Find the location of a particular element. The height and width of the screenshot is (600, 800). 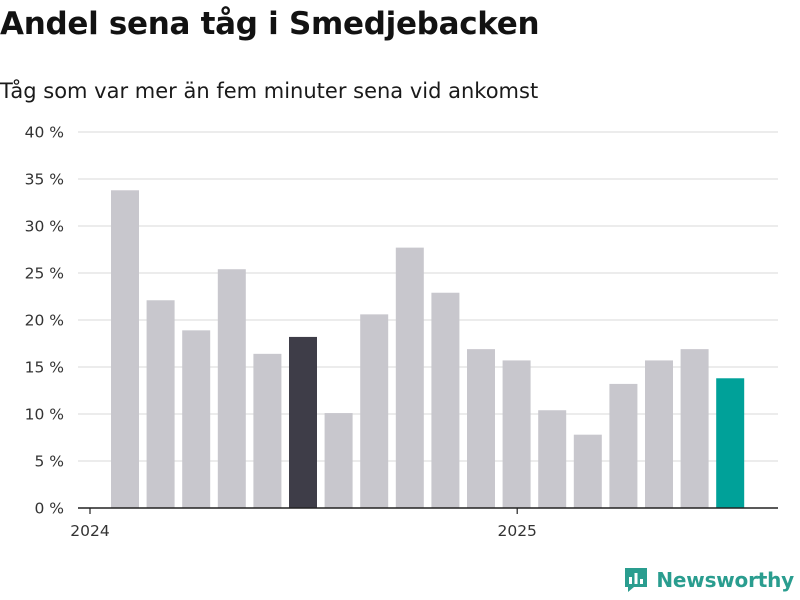

y-tick-label: 40 % is located at coordinates (44, 133).